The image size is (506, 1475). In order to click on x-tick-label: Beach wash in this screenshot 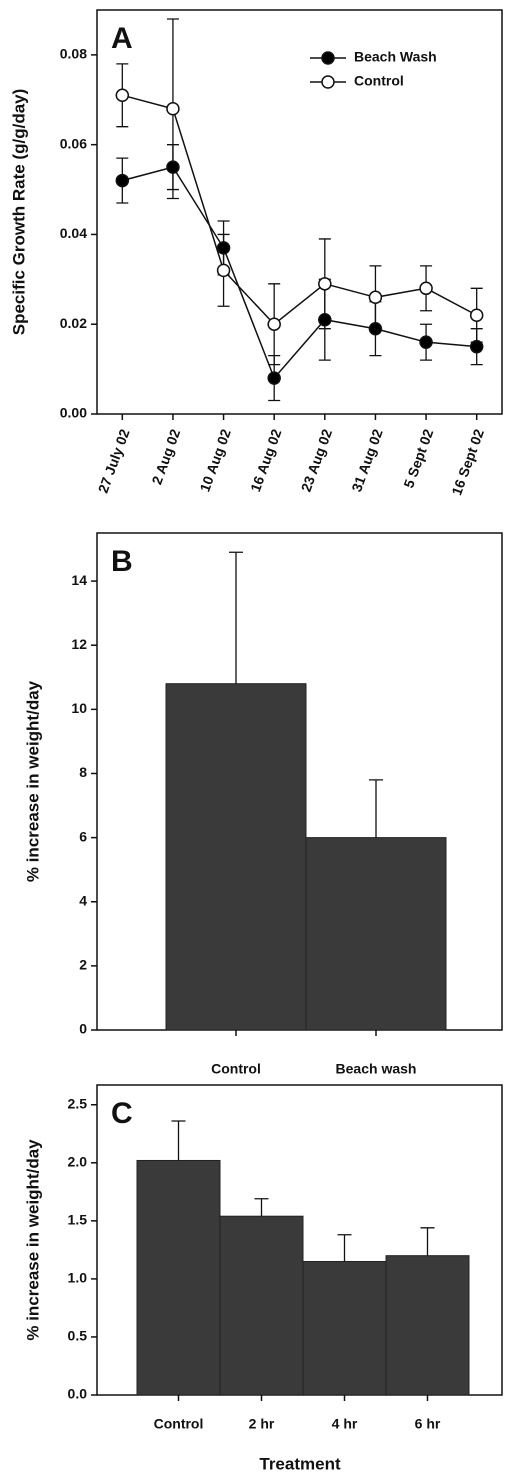, I will do `click(376, 1069)`.